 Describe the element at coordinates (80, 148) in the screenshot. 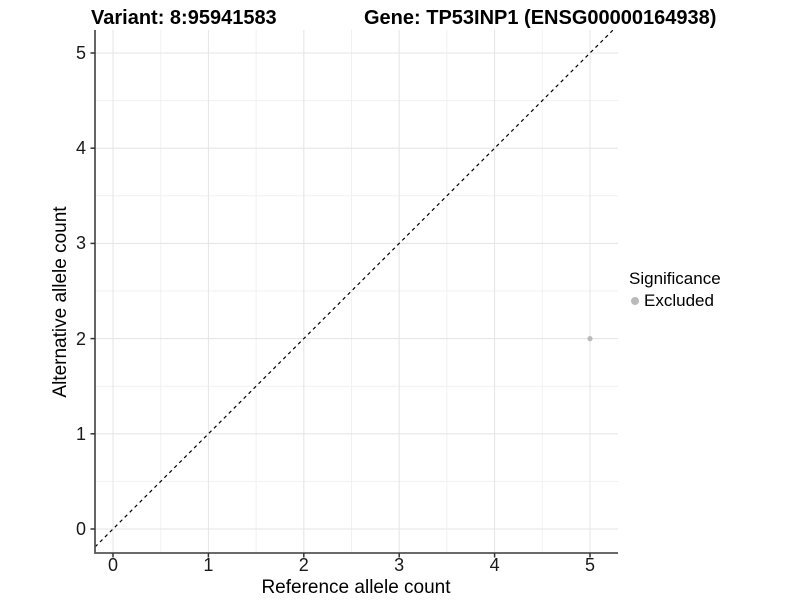

I see `y-tick-label: 4` at that location.